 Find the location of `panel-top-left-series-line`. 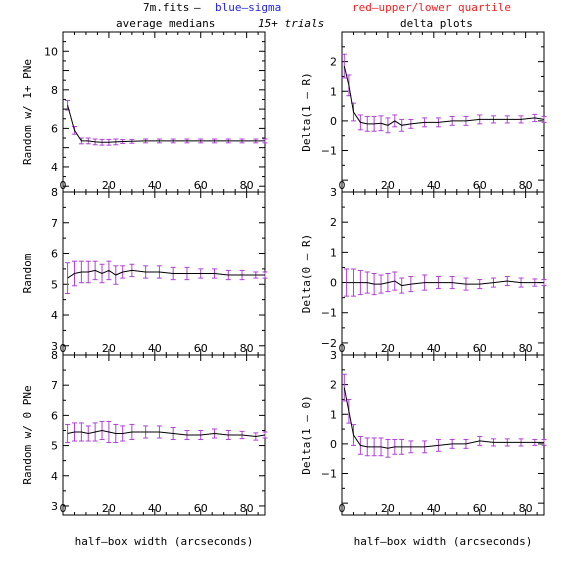

panel-top-left-series-line is located at coordinates (166, 124).